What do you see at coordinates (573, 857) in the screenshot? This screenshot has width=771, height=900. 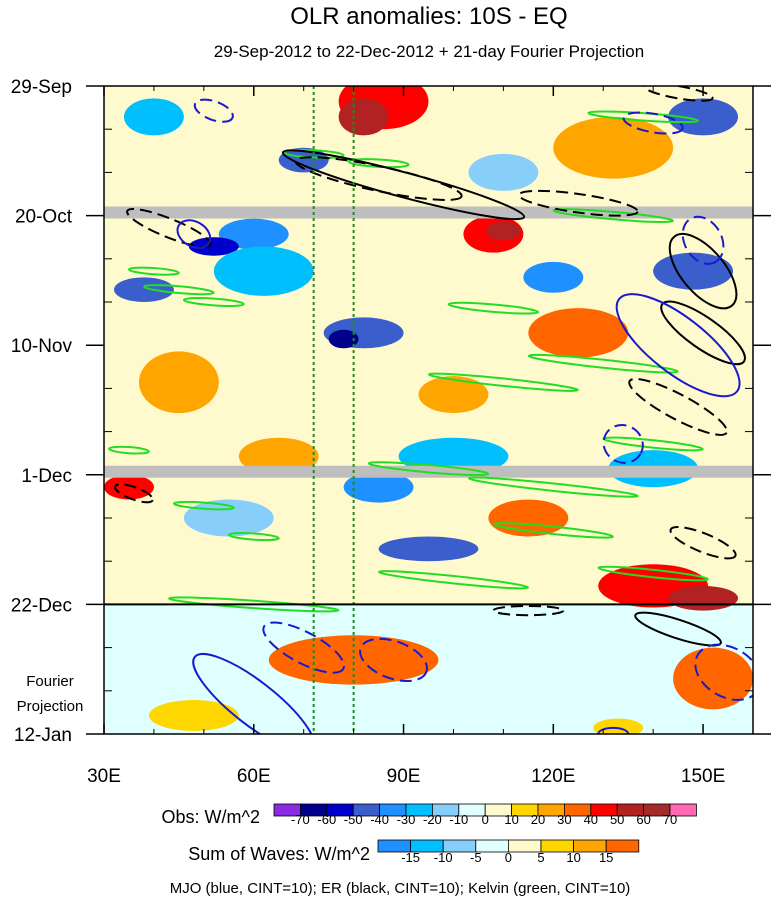 I see `waves-colorbar-tick-label: 10` at bounding box center [573, 857].